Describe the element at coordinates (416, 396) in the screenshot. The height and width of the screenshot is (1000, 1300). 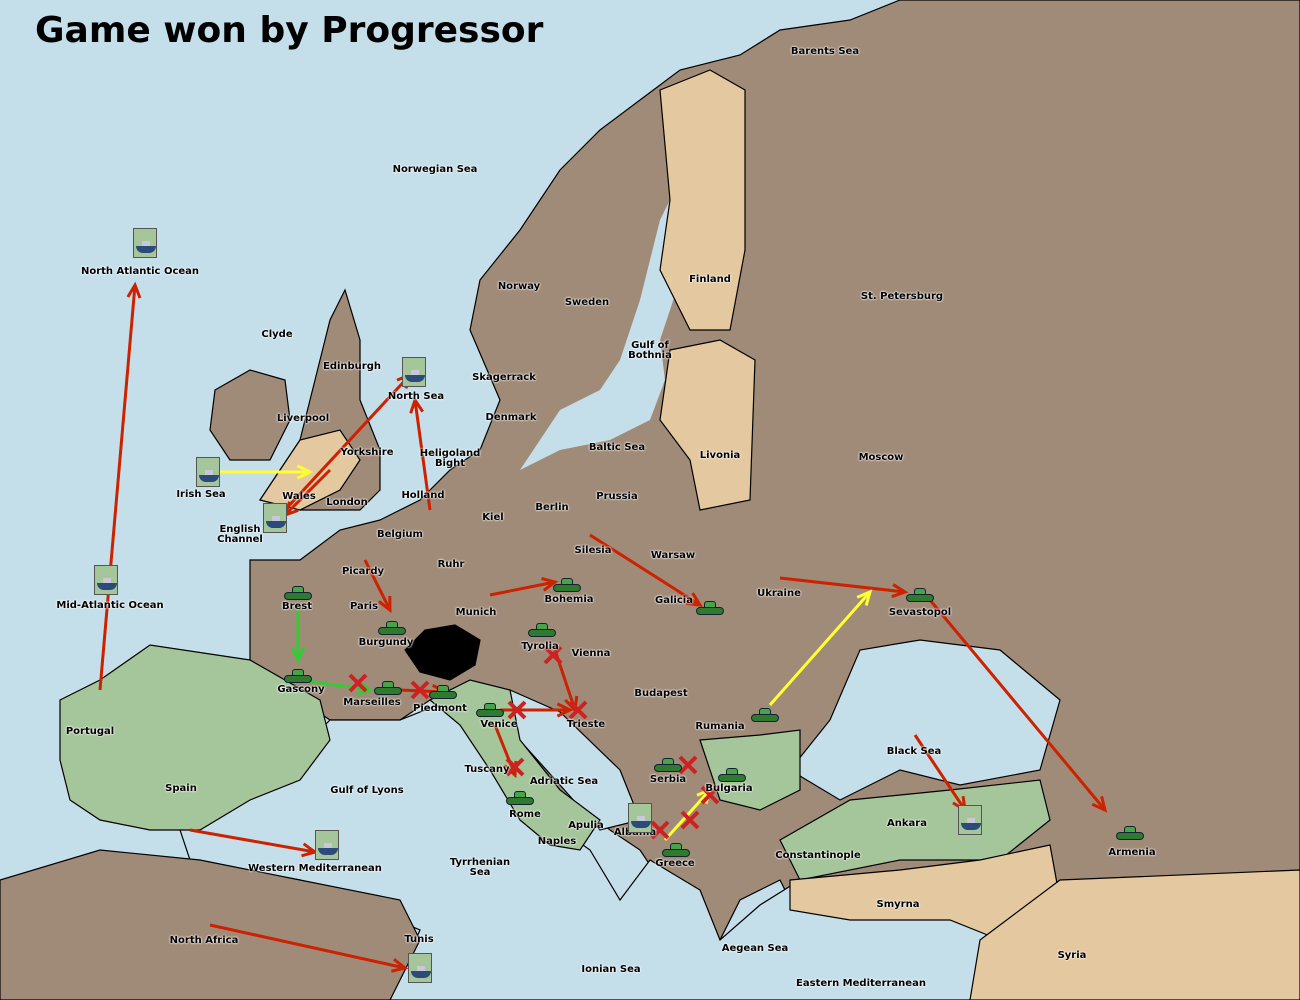
I see `province-label-north-sea: North Sea` at that location.